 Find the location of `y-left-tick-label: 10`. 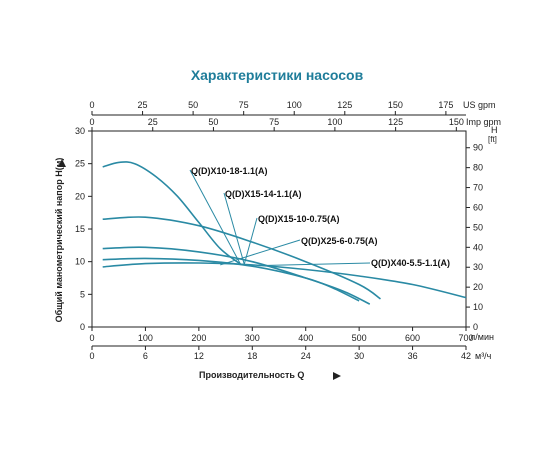

y-left-tick-label: 10 is located at coordinates (80, 262).